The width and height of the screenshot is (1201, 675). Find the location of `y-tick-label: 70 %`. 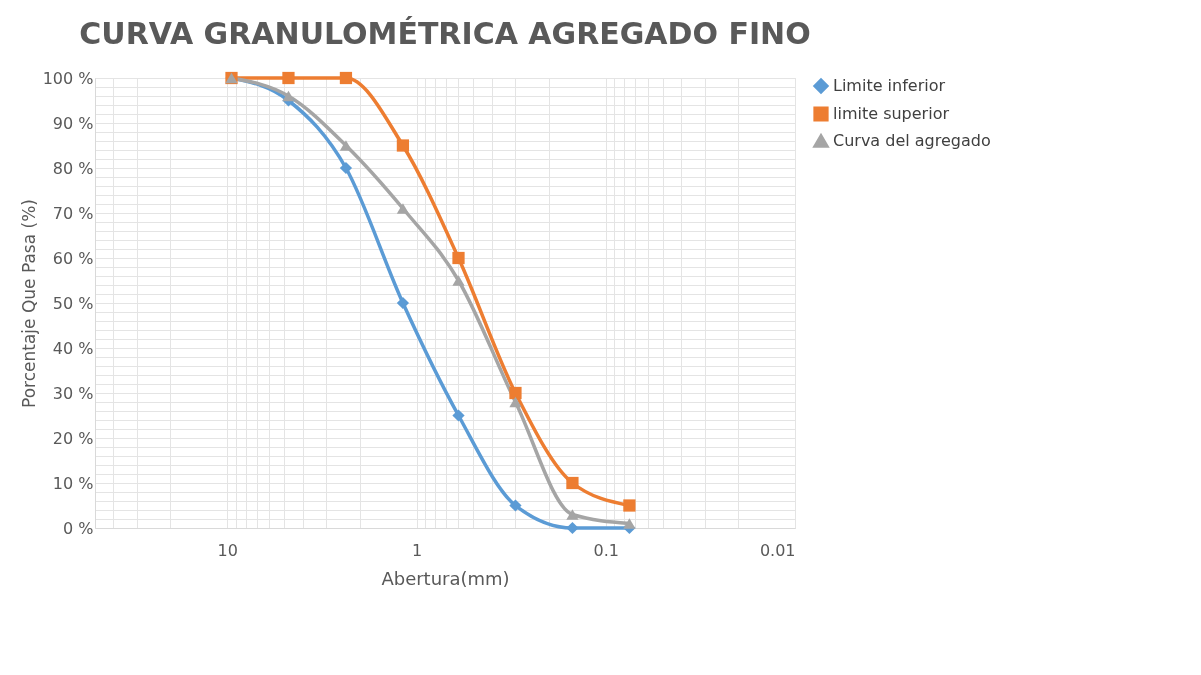

y-tick-label: 70 % is located at coordinates (73, 213).